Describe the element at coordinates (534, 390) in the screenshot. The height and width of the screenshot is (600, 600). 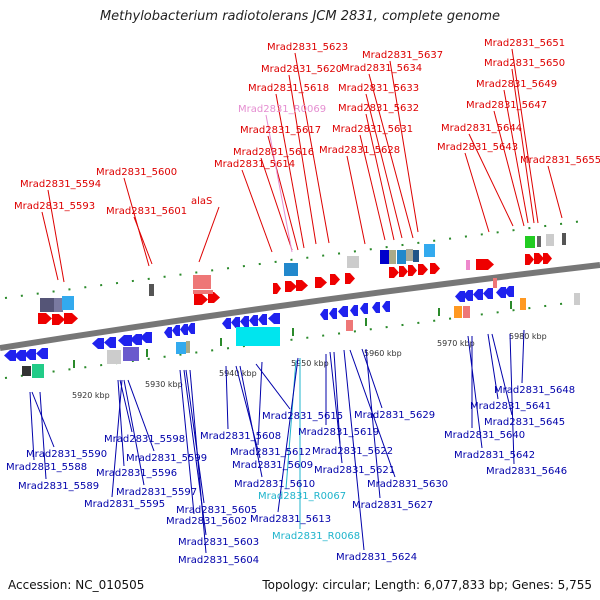
I see `gene-label-reverse: Mrad2831_5648` at that location.